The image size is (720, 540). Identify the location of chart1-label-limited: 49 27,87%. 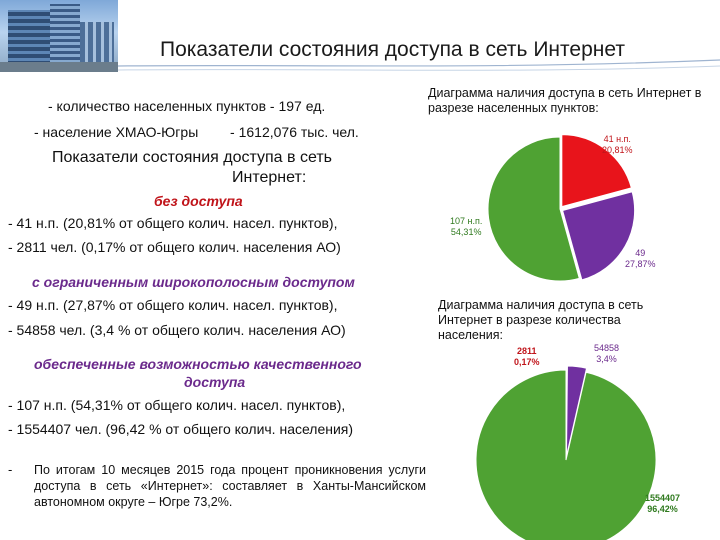
(640, 259).